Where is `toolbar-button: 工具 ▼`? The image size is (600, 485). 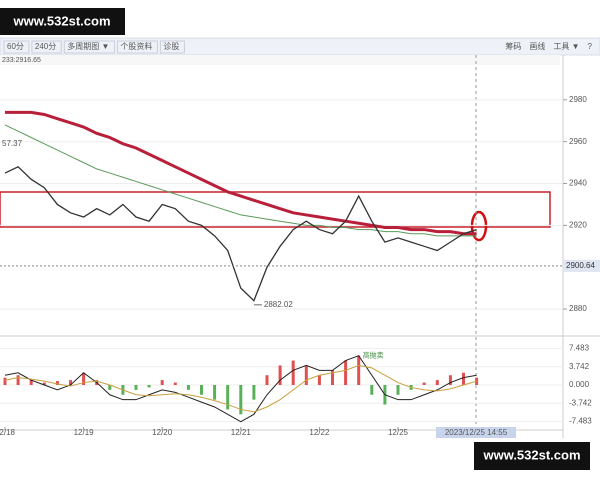 toolbar-button: 工具 ▼ is located at coordinates (566, 46).